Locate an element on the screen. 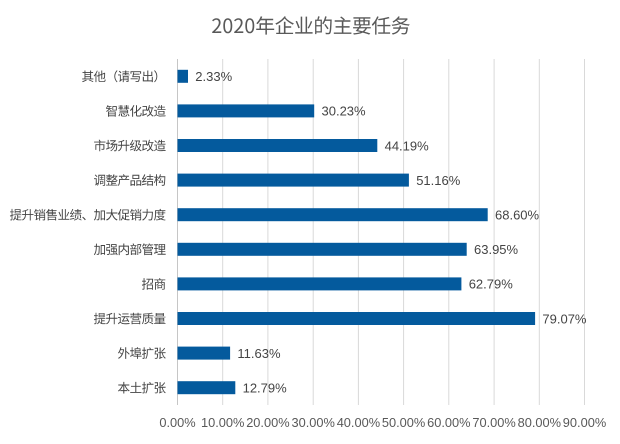  svg-text: 79.07% is located at coordinates (564, 318).